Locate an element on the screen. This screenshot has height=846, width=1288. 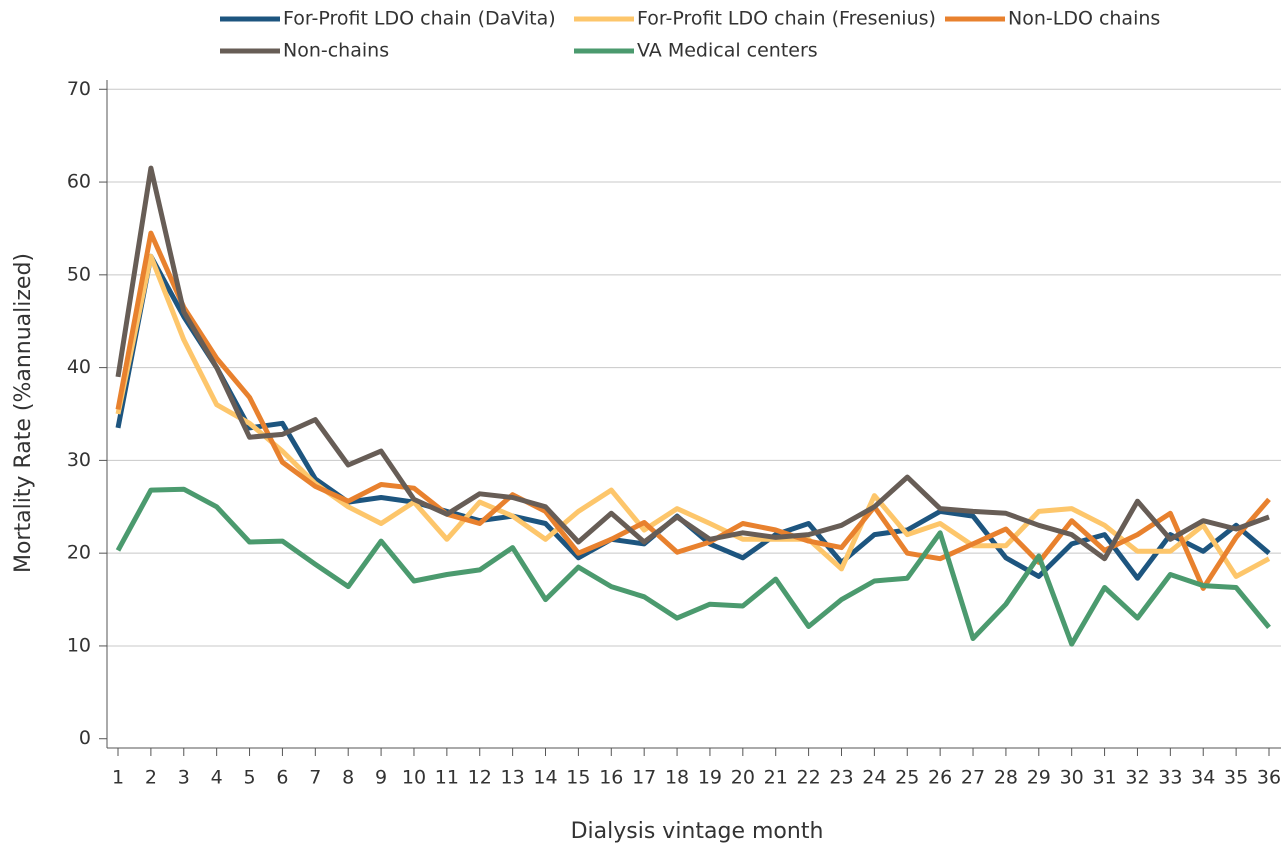
x-tick-label: 15 is located at coordinates (578, 778).